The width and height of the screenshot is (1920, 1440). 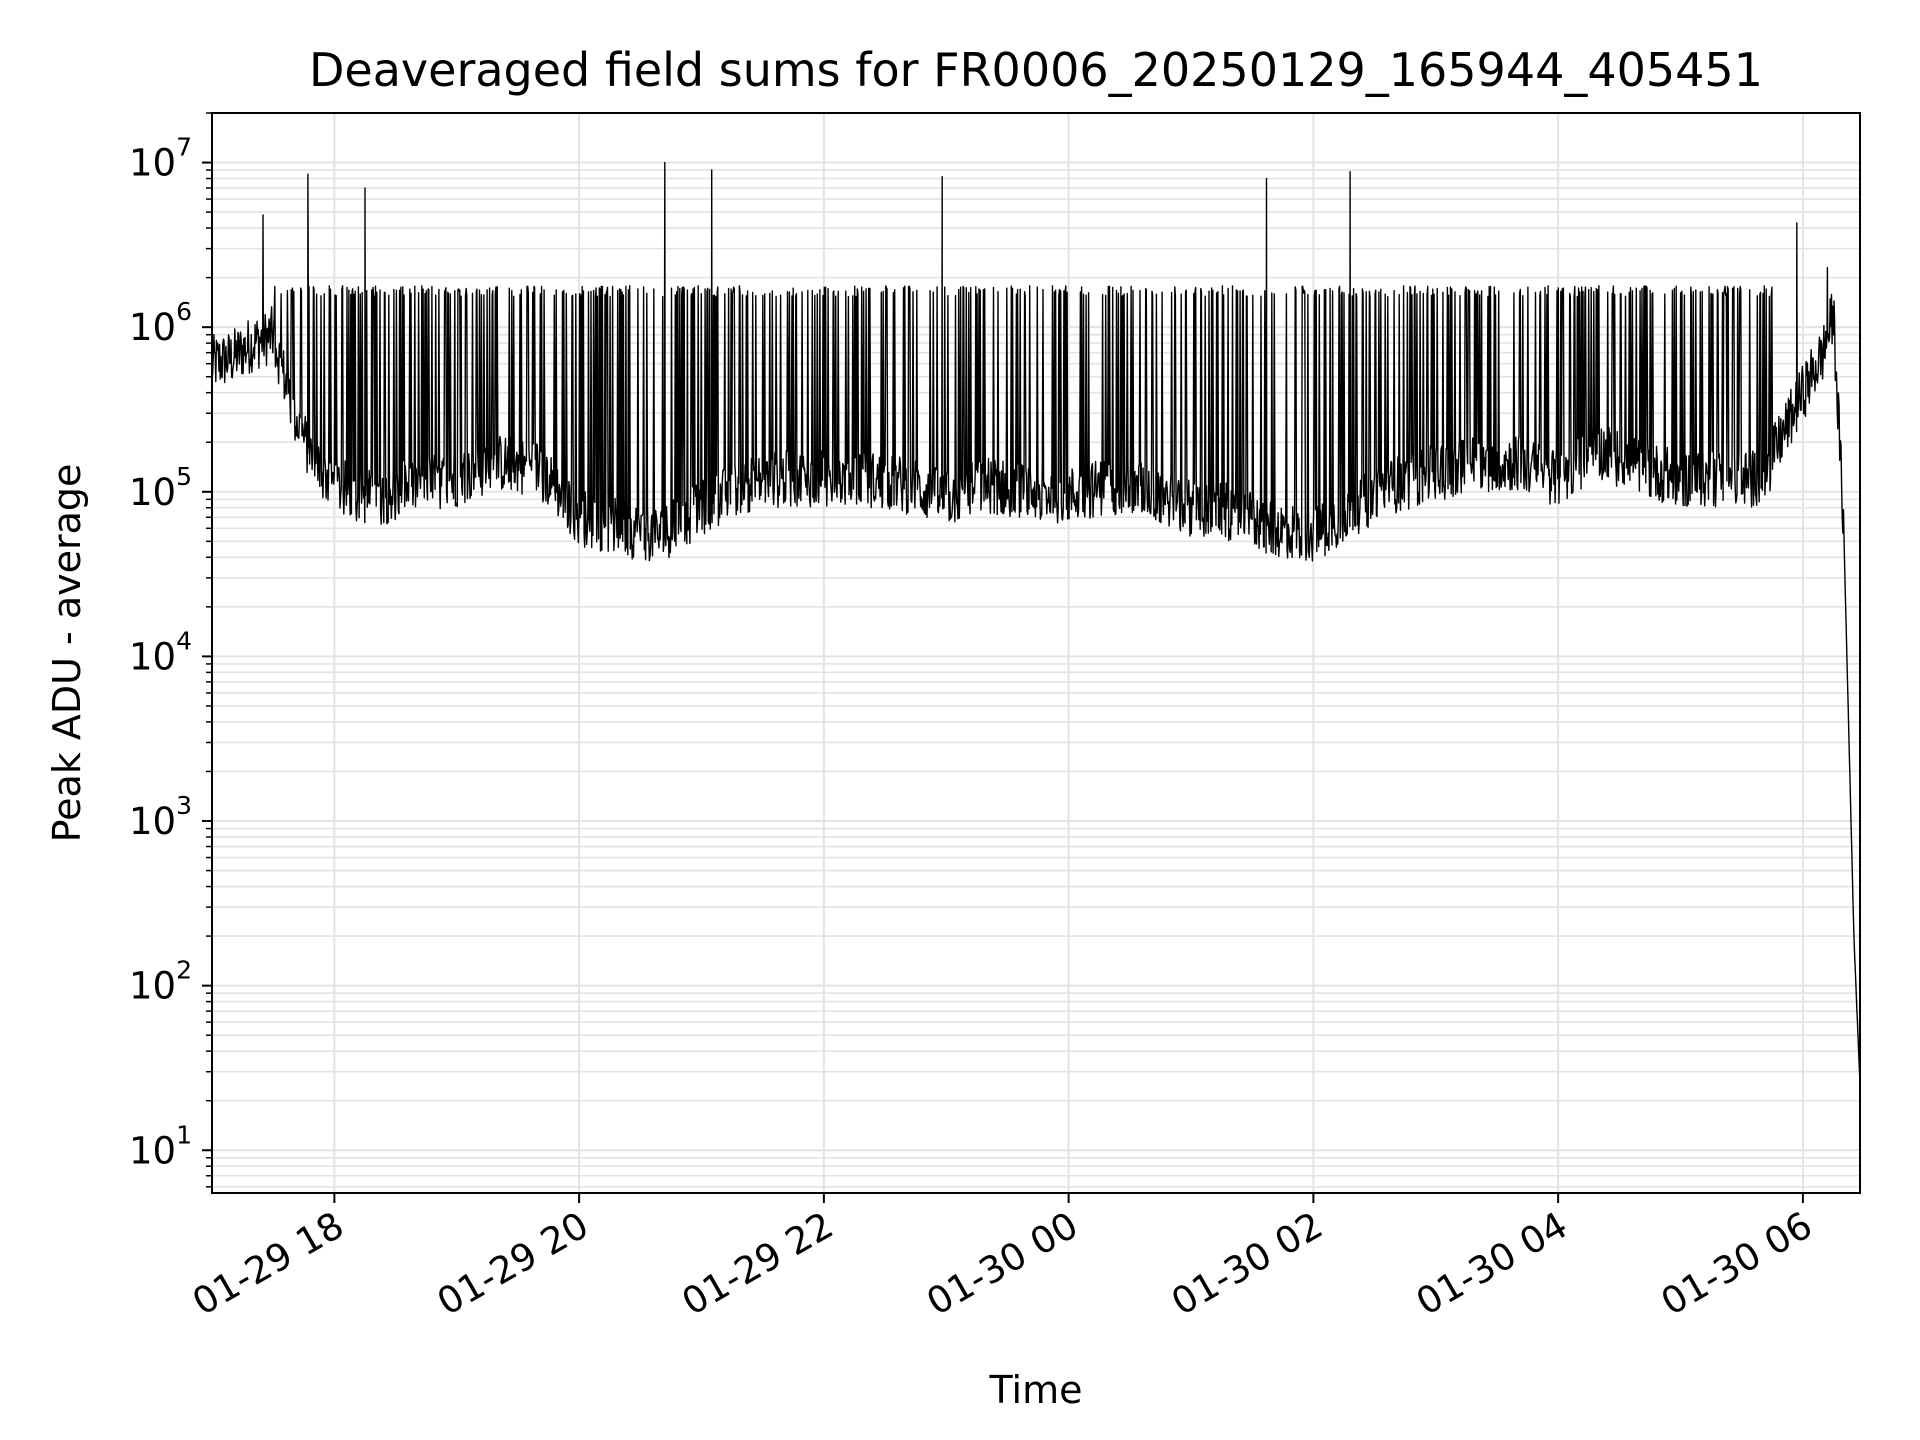 What do you see at coordinates (160, 652) in the screenshot?
I see `y-tick-label: 10⁴` at bounding box center [160, 652].